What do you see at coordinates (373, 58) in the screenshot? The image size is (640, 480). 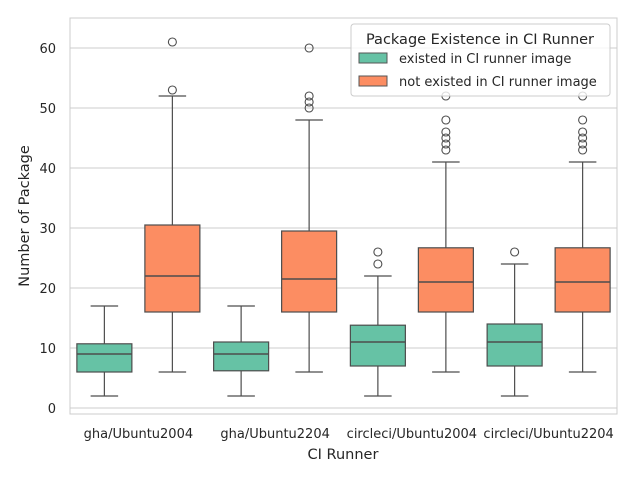 I see `legend-swatch-existed` at bounding box center [373, 58].